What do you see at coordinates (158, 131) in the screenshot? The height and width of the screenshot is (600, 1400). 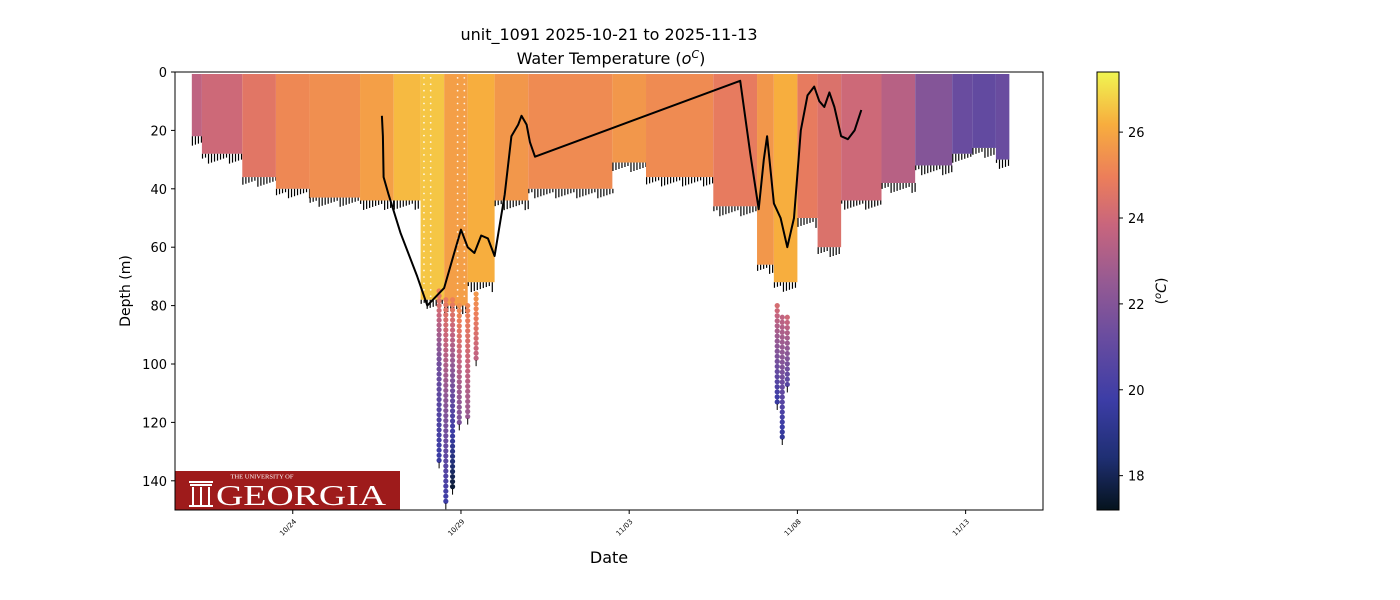 I see `y-tick-label: 20` at bounding box center [158, 131].